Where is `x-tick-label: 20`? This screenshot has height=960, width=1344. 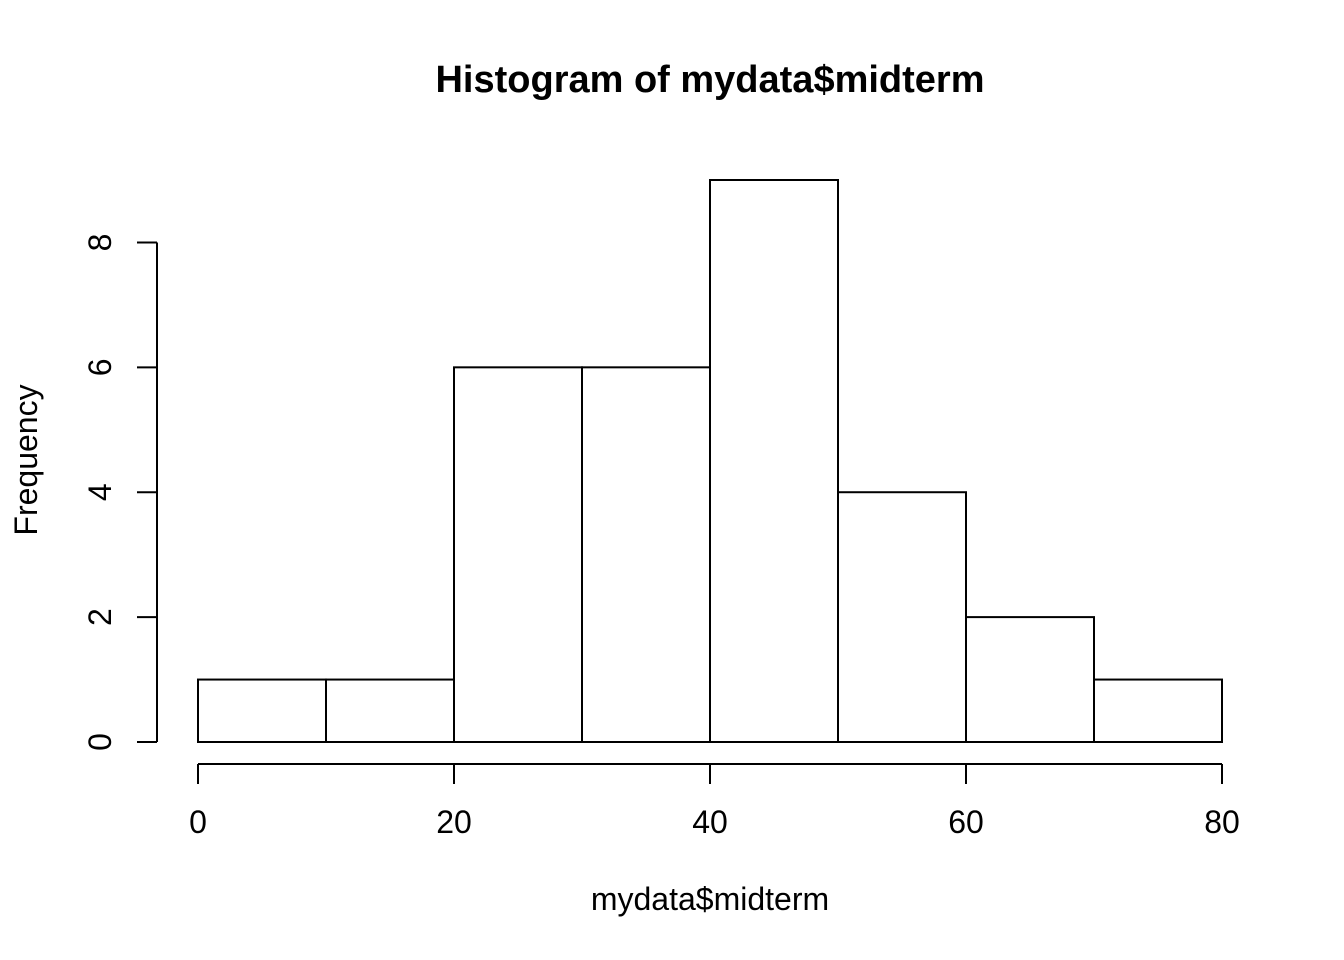 x-tick-label: 20 is located at coordinates (454, 822).